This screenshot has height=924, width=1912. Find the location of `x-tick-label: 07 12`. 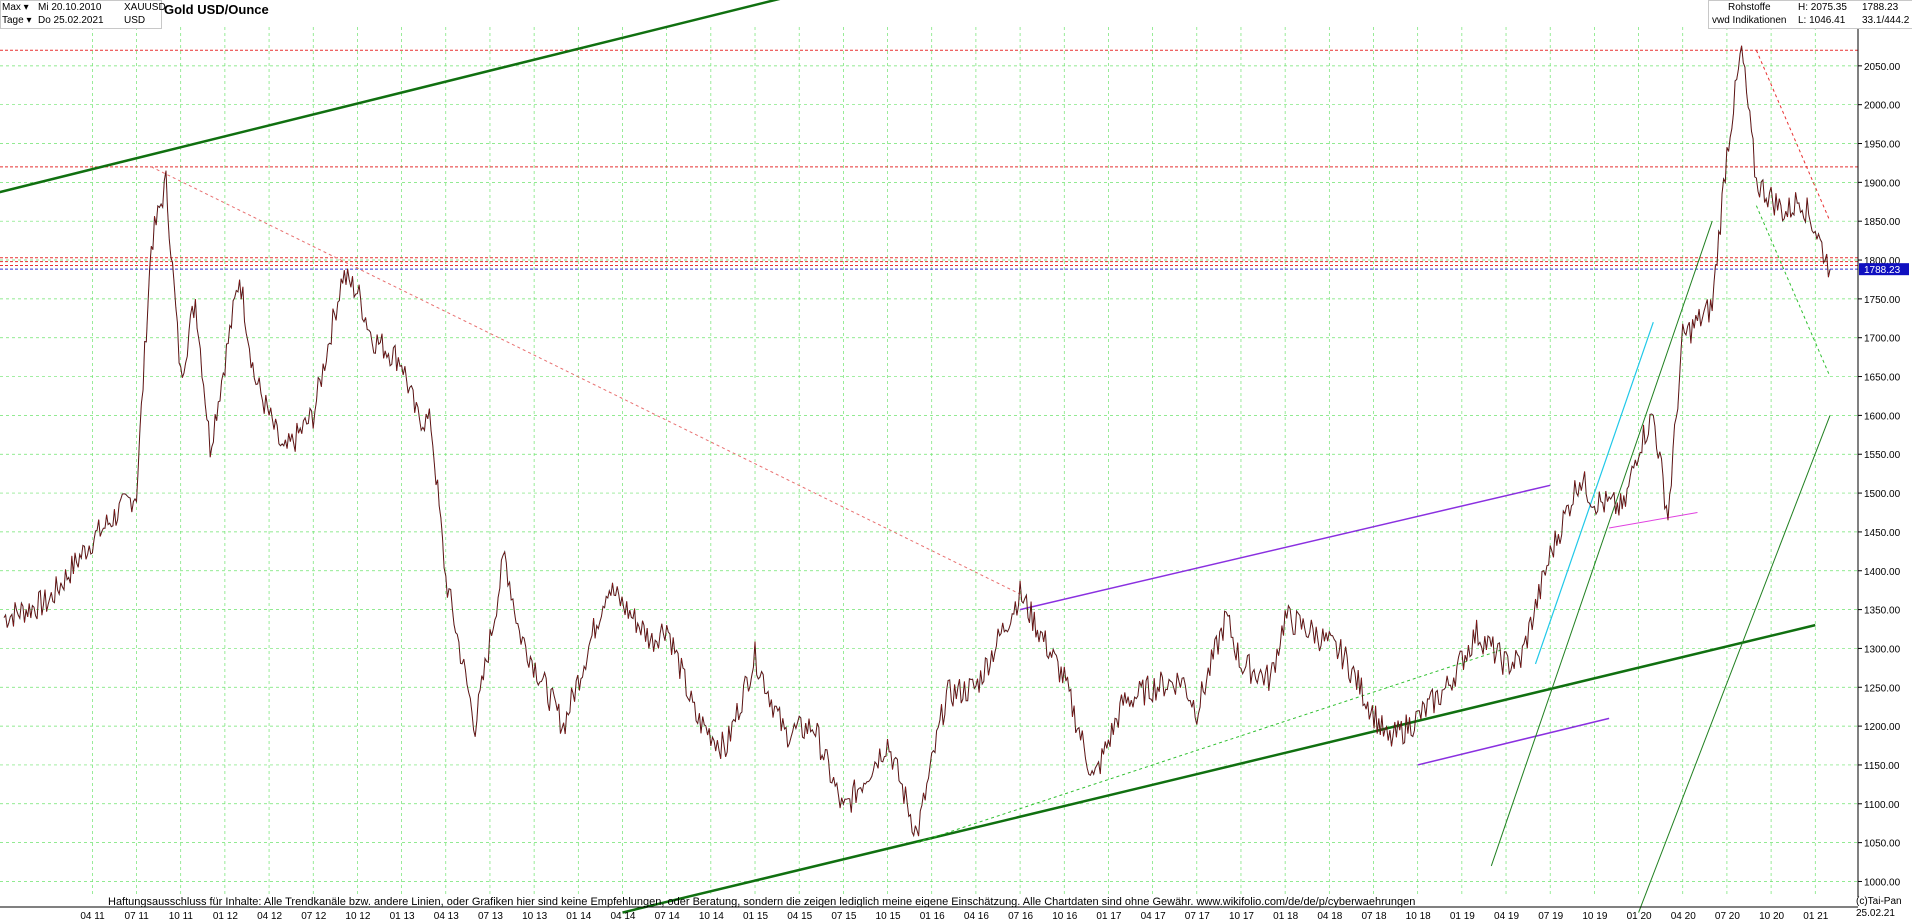

x-tick-label: 07 12 is located at coordinates (313, 916).